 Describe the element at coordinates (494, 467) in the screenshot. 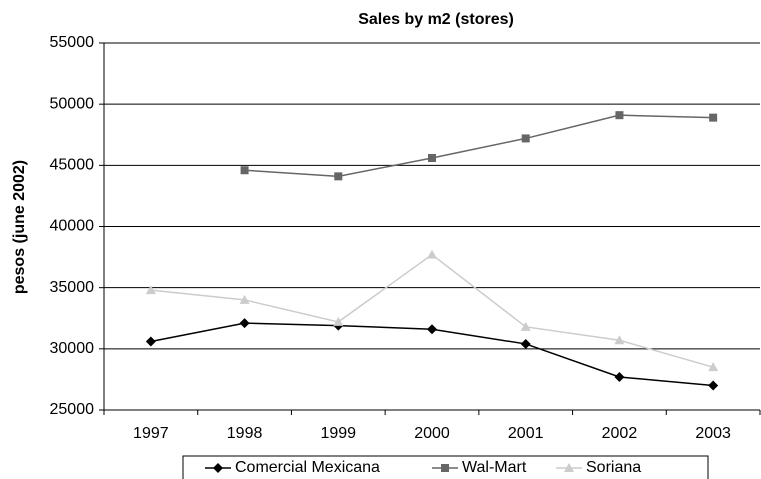

I see `legend-label: Wal-Mart` at that location.